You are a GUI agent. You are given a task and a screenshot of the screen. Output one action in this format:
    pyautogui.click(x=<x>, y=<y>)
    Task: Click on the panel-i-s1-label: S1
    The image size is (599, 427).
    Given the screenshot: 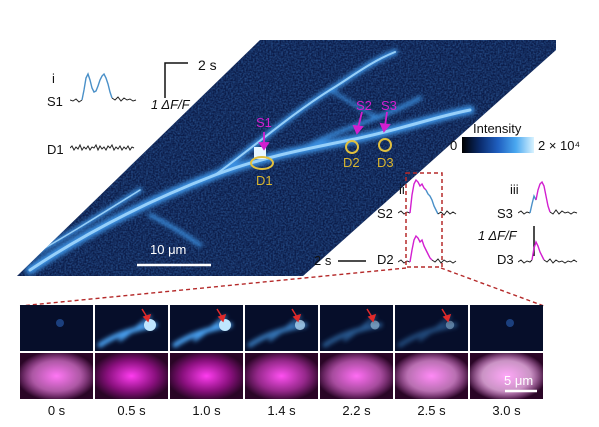 What is the action you would take?
    pyautogui.click(x=55, y=101)
    